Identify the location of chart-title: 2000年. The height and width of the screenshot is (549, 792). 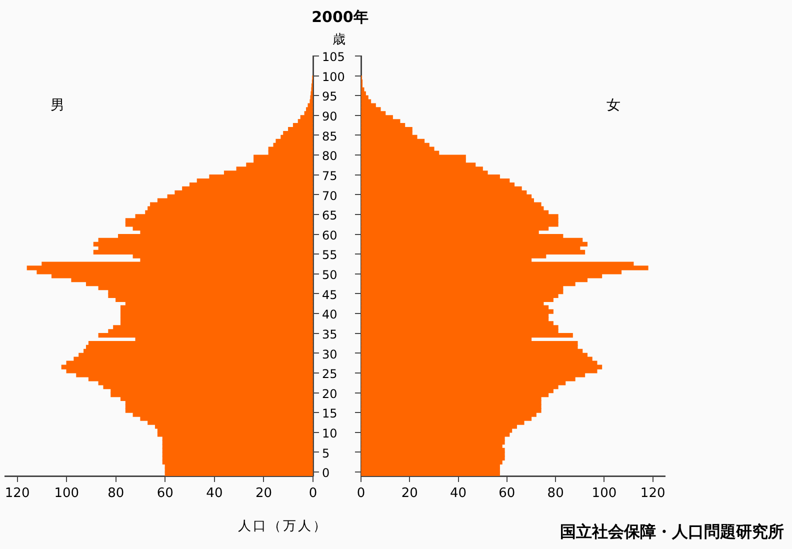
(340, 17).